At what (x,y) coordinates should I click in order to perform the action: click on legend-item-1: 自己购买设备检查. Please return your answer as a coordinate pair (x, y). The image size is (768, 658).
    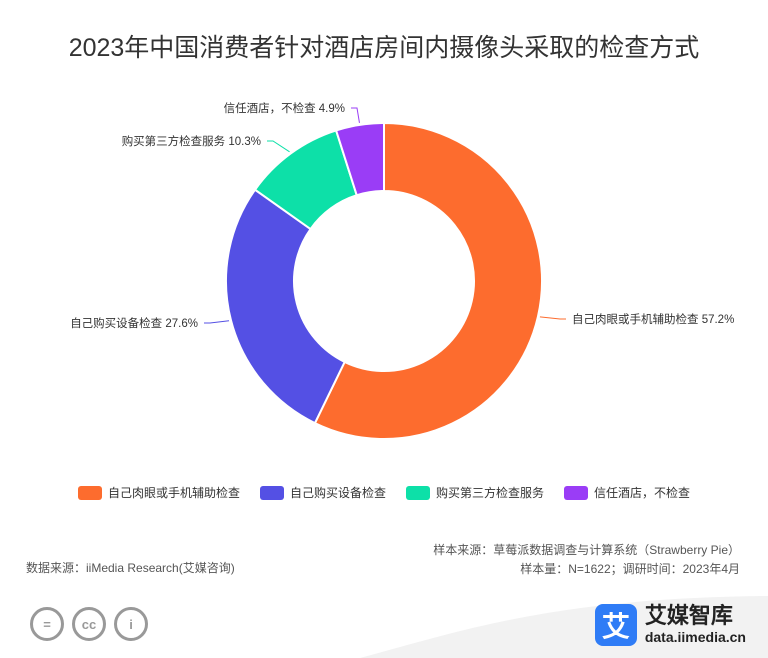
    Looking at the image, I should click on (322, 492).